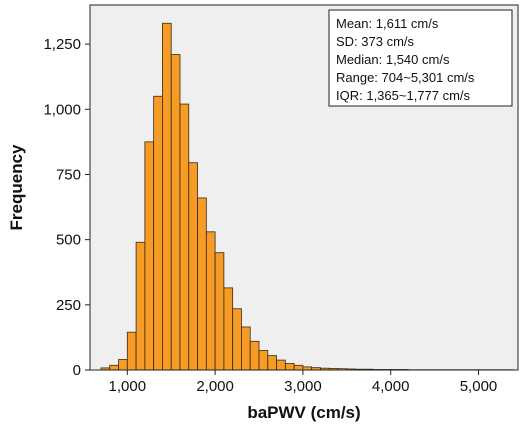  What do you see at coordinates (16, 187) in the screenshot?
I see `y-axis-label: Frequency` at bounding box center [16, 187].